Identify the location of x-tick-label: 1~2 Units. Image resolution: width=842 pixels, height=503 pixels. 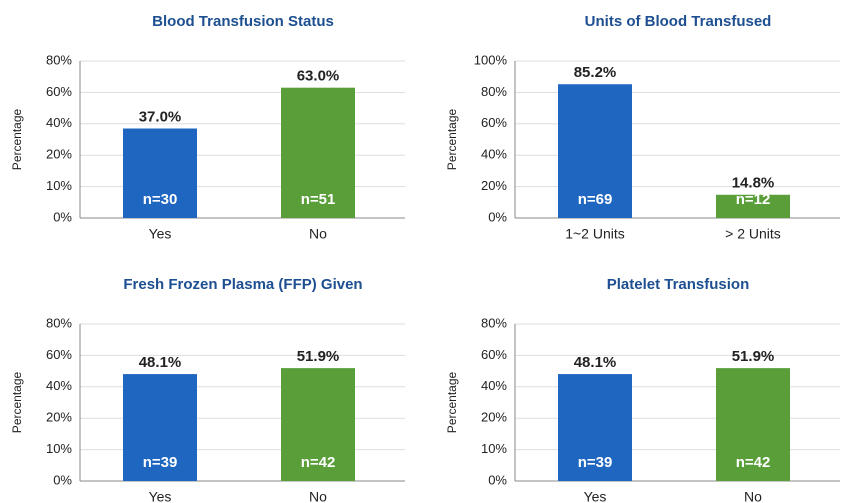
(595, 234).